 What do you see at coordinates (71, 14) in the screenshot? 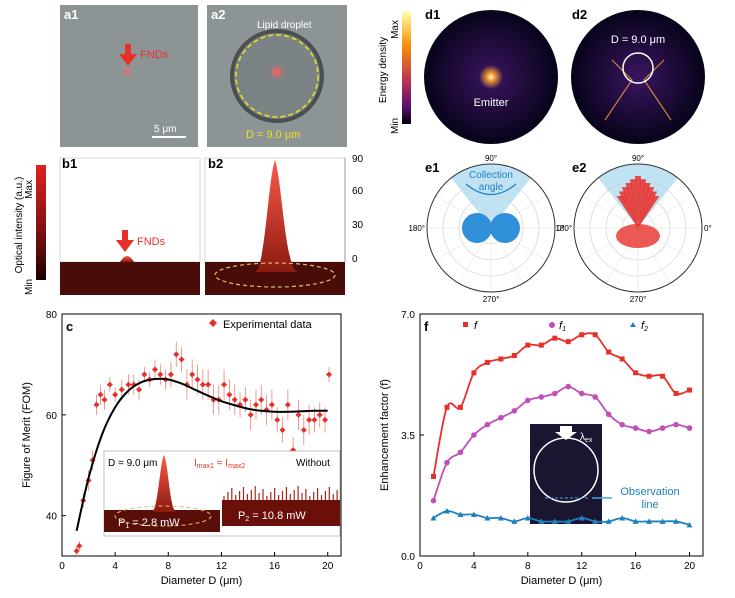
I see `panel-label-a1: a1` at bounding box center [71, 14].